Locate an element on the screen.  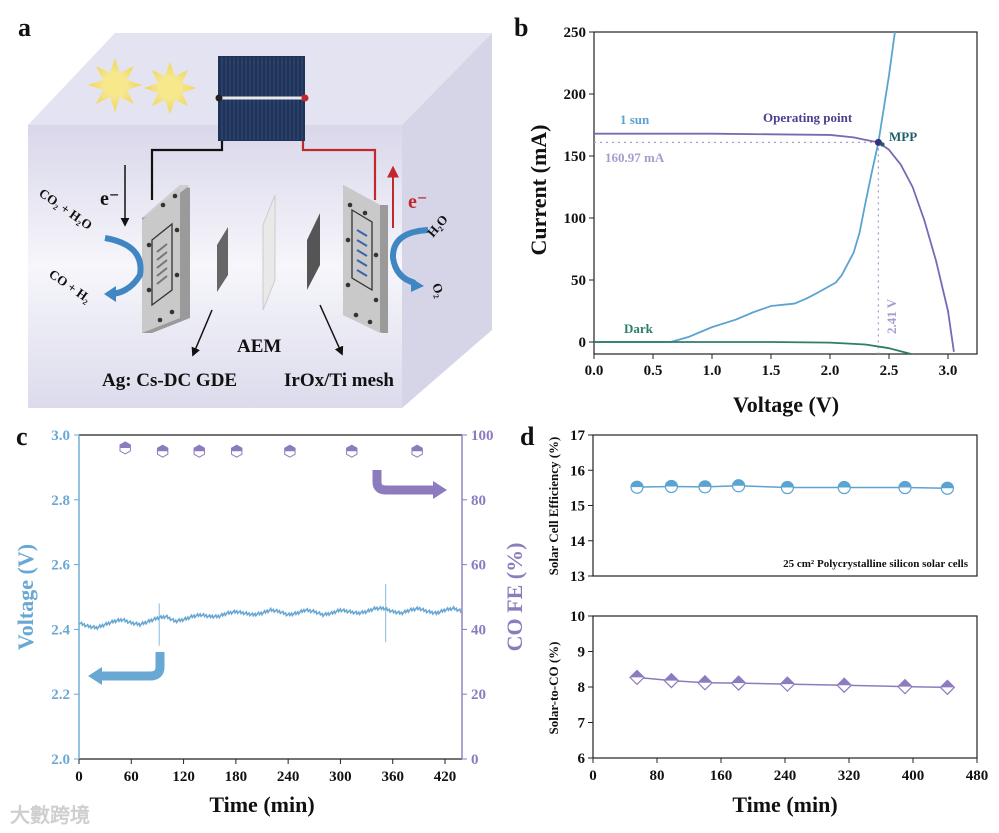
y-left-axis-label: Voltage (V) is located at coordinates (25, 597).